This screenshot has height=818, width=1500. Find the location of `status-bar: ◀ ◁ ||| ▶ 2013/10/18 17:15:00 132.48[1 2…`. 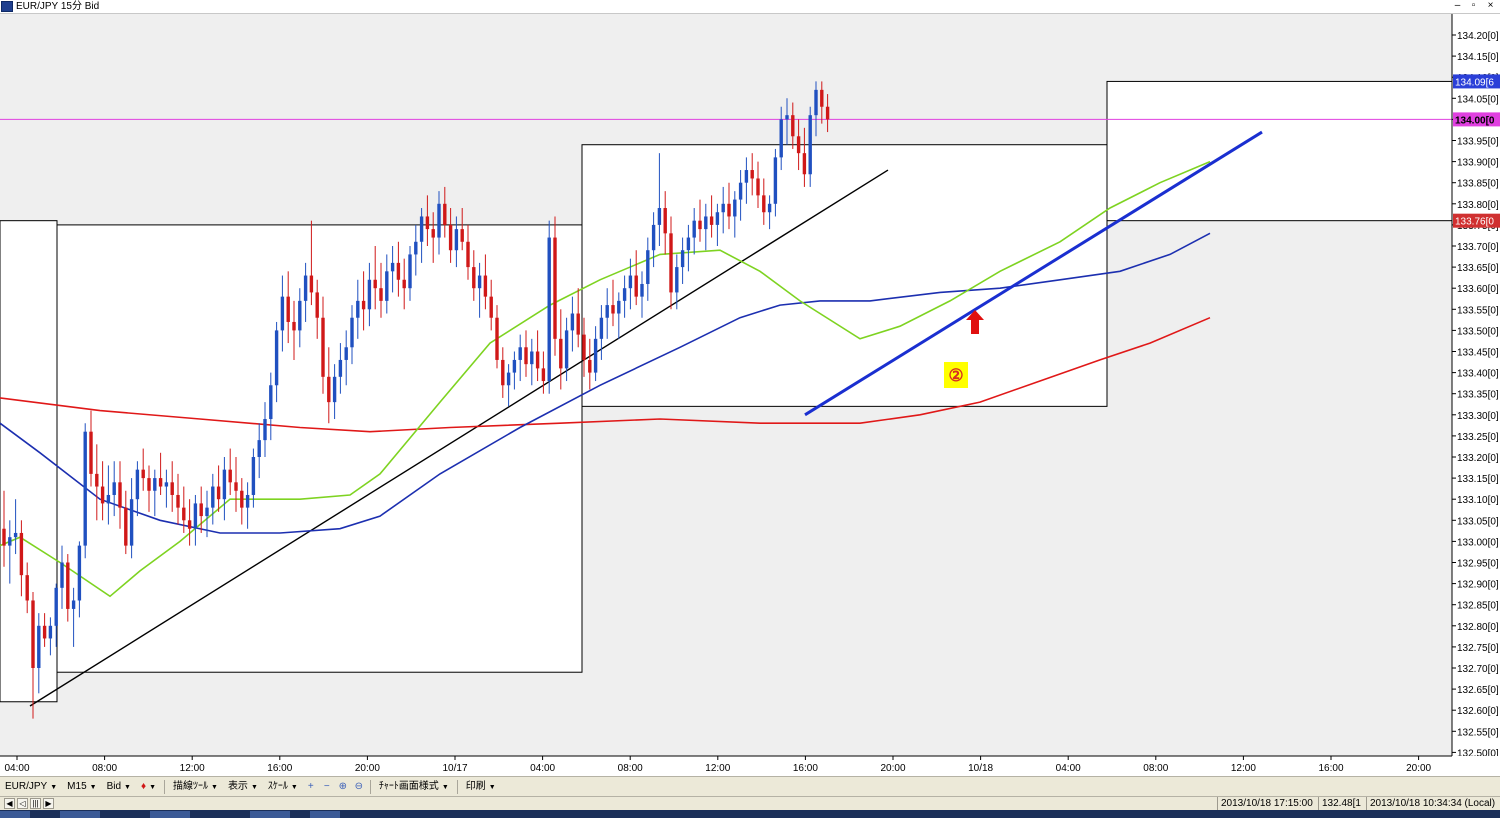

status-bar: ◀ ◁ ||| ▶ 2013/10/18 17:15:00 132.48[1 2… is located at coordinates (750, 803).